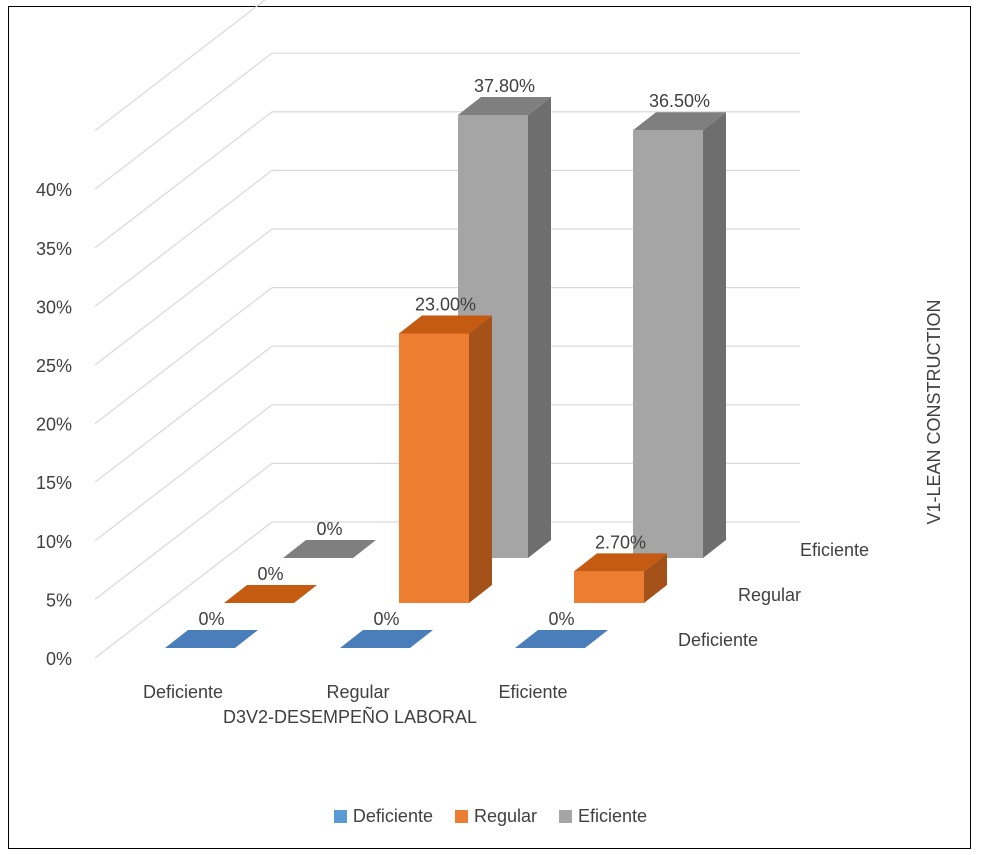 This screenshot has width=981, height=855. Describe the element at coordinates (54, 307) in the screenshot. I see `y-tick-label: 30%` at that location.